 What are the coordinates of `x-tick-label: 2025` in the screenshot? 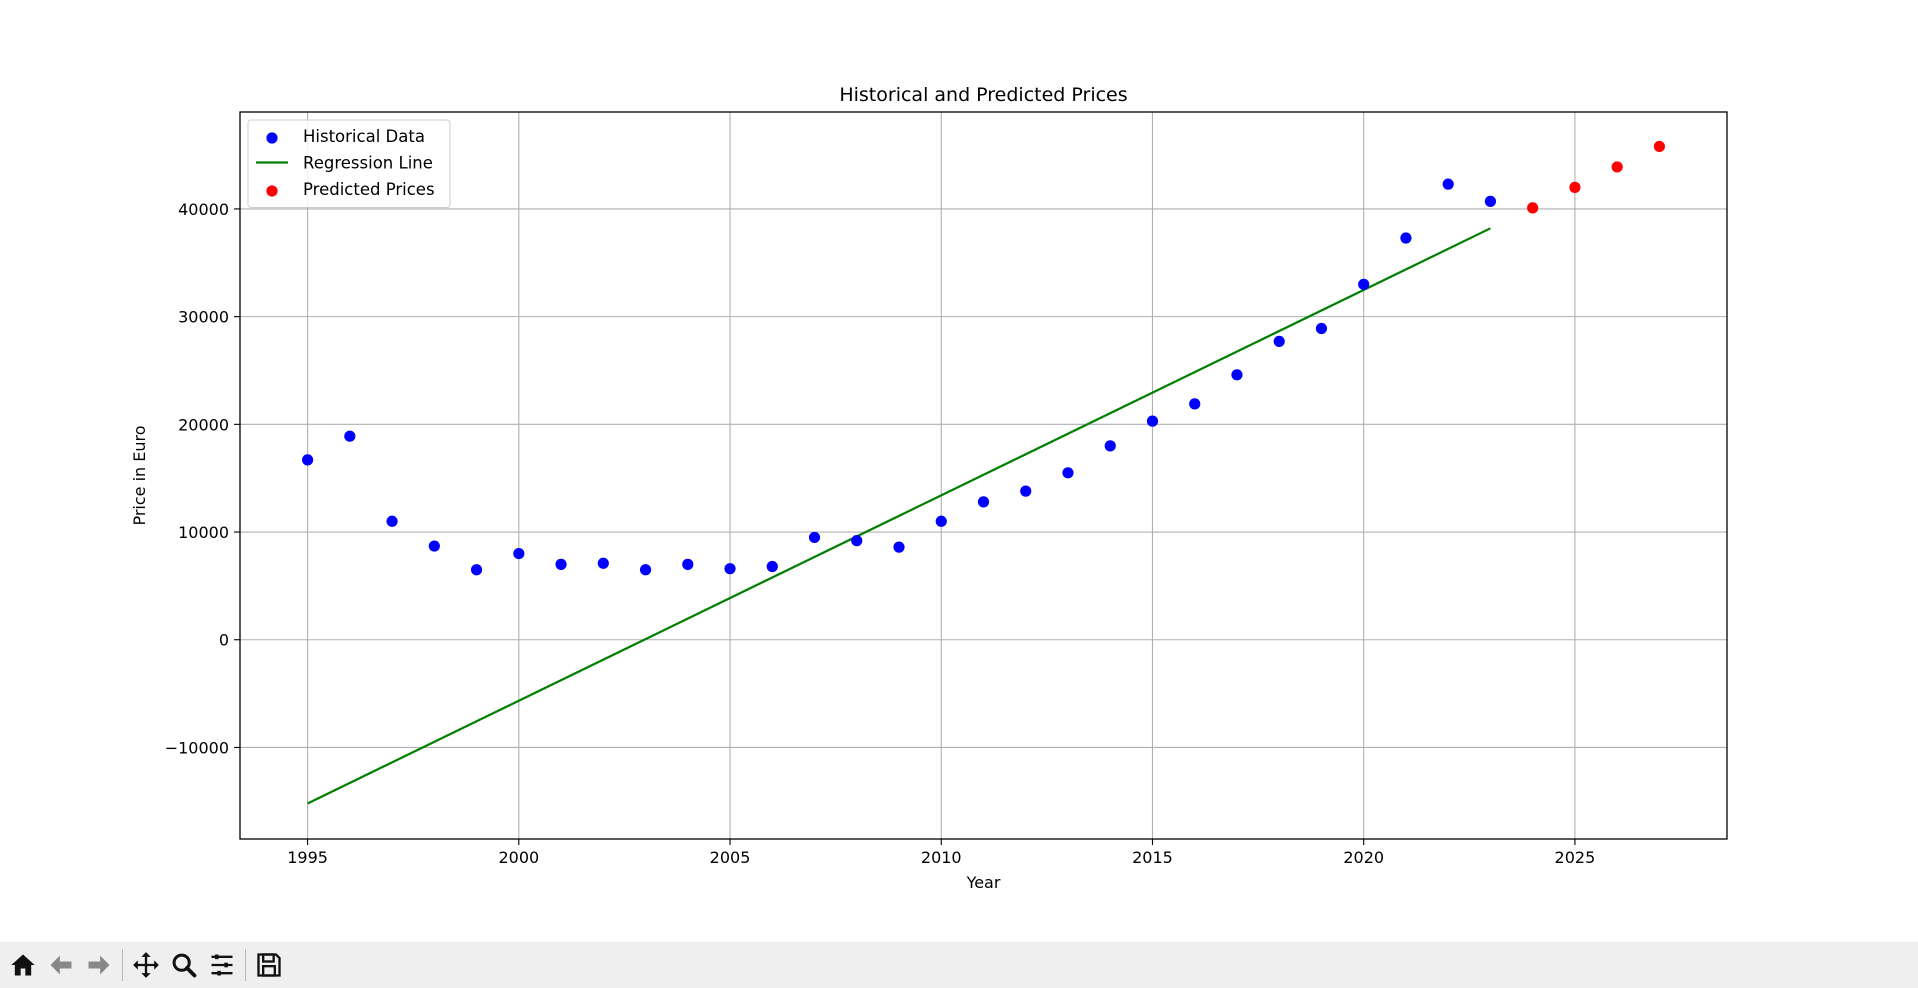 It's located at (1575, 857).